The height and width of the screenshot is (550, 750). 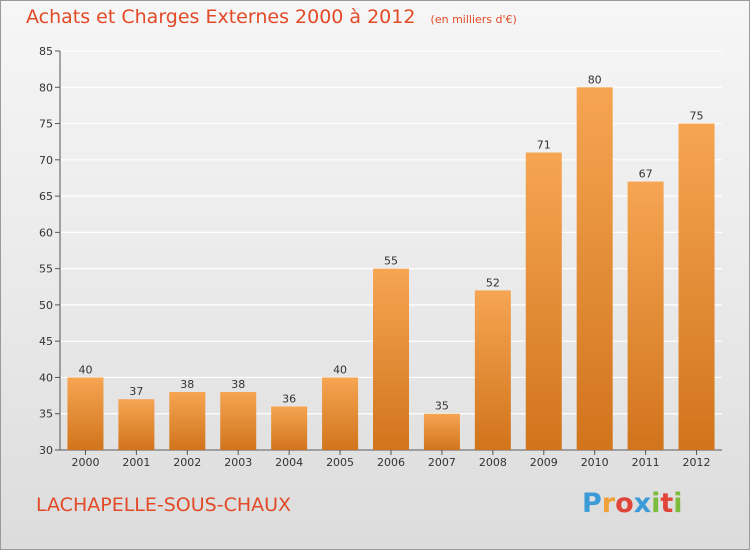 What do you see at coordinates (136, 391) in the screenshot?
I see `data-label-2001: 37` at bounding box center [136, 391].